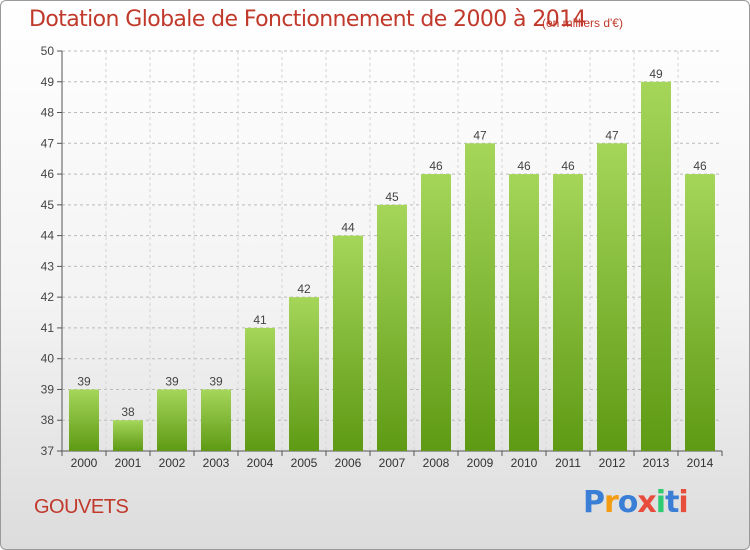  What do you see at coordinates (480, 463) in the screenshot?
I see `x-tick-label: 2009` at bounding box center [480, 463].